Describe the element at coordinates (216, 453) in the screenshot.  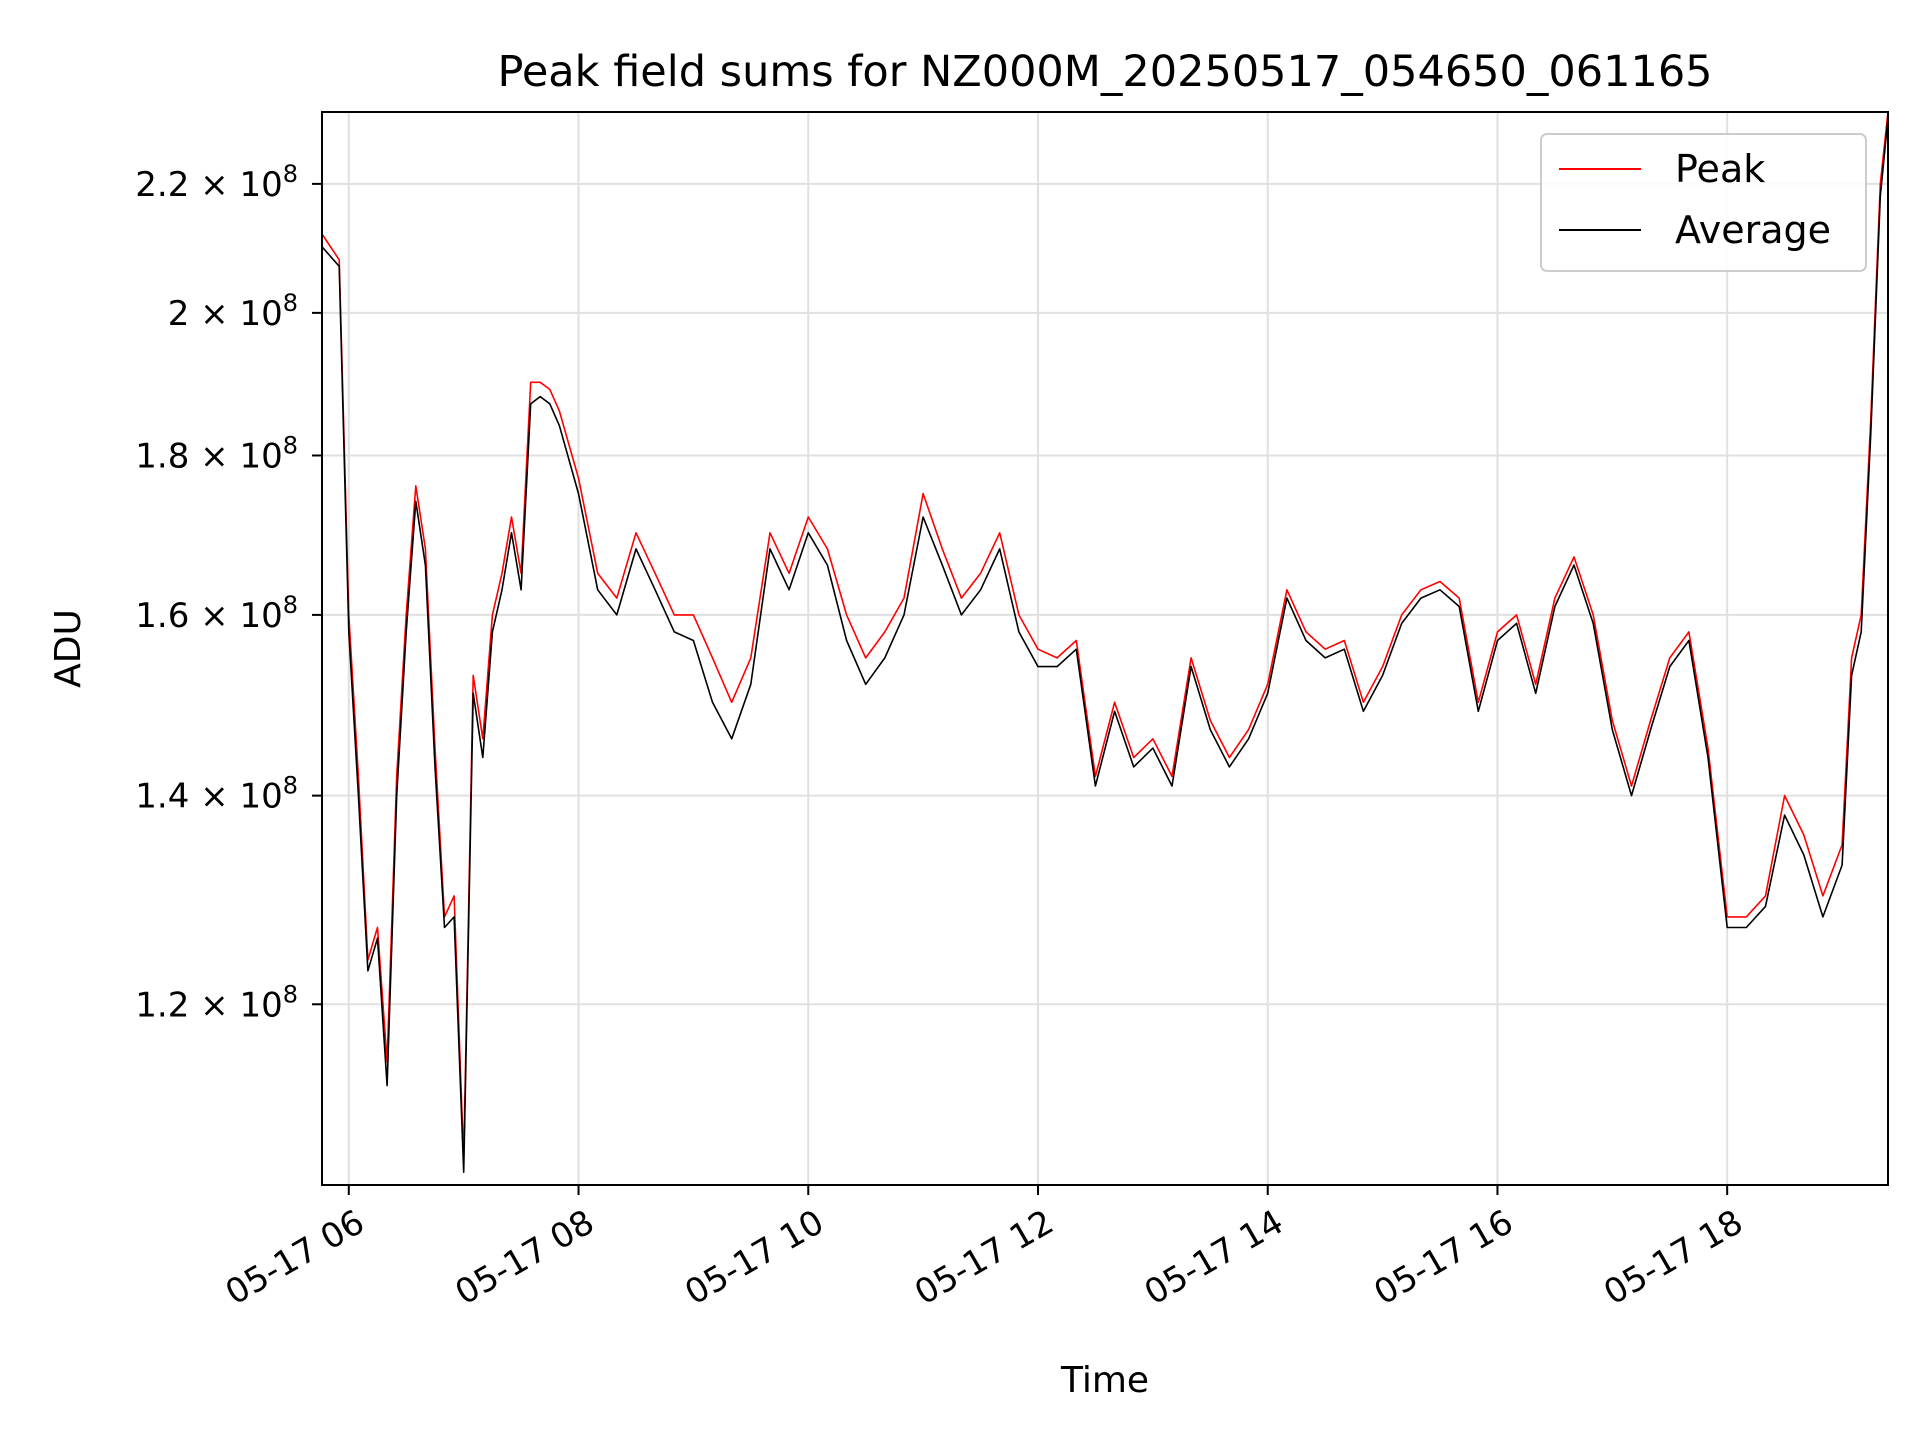
I see `y-tick-label: 1.8 × 108` at that location.